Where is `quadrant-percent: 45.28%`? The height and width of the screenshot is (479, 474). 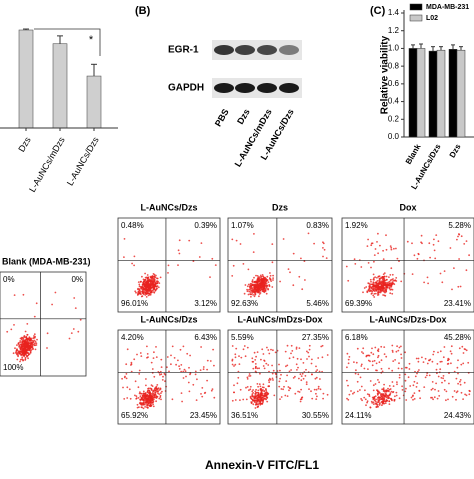
quadrant-percent: 45.28% is located at coordinates (457, 337).